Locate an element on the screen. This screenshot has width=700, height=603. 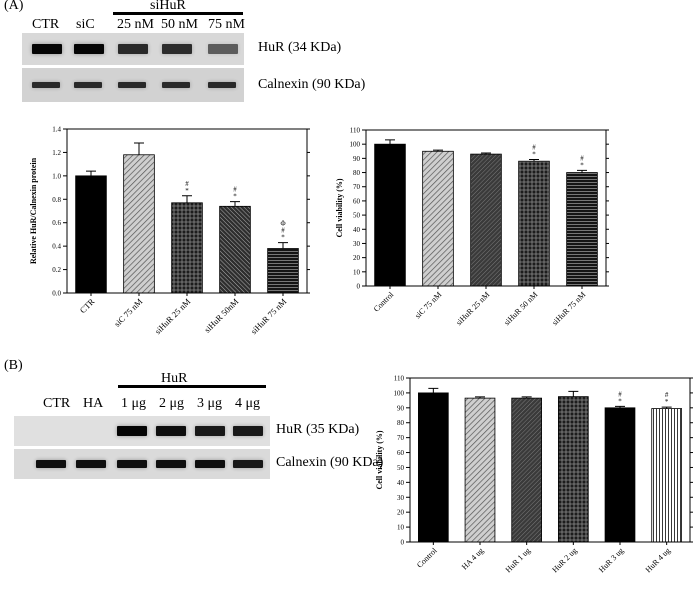
blot-b-group-label: HuR is located at coordinates (174, 378).